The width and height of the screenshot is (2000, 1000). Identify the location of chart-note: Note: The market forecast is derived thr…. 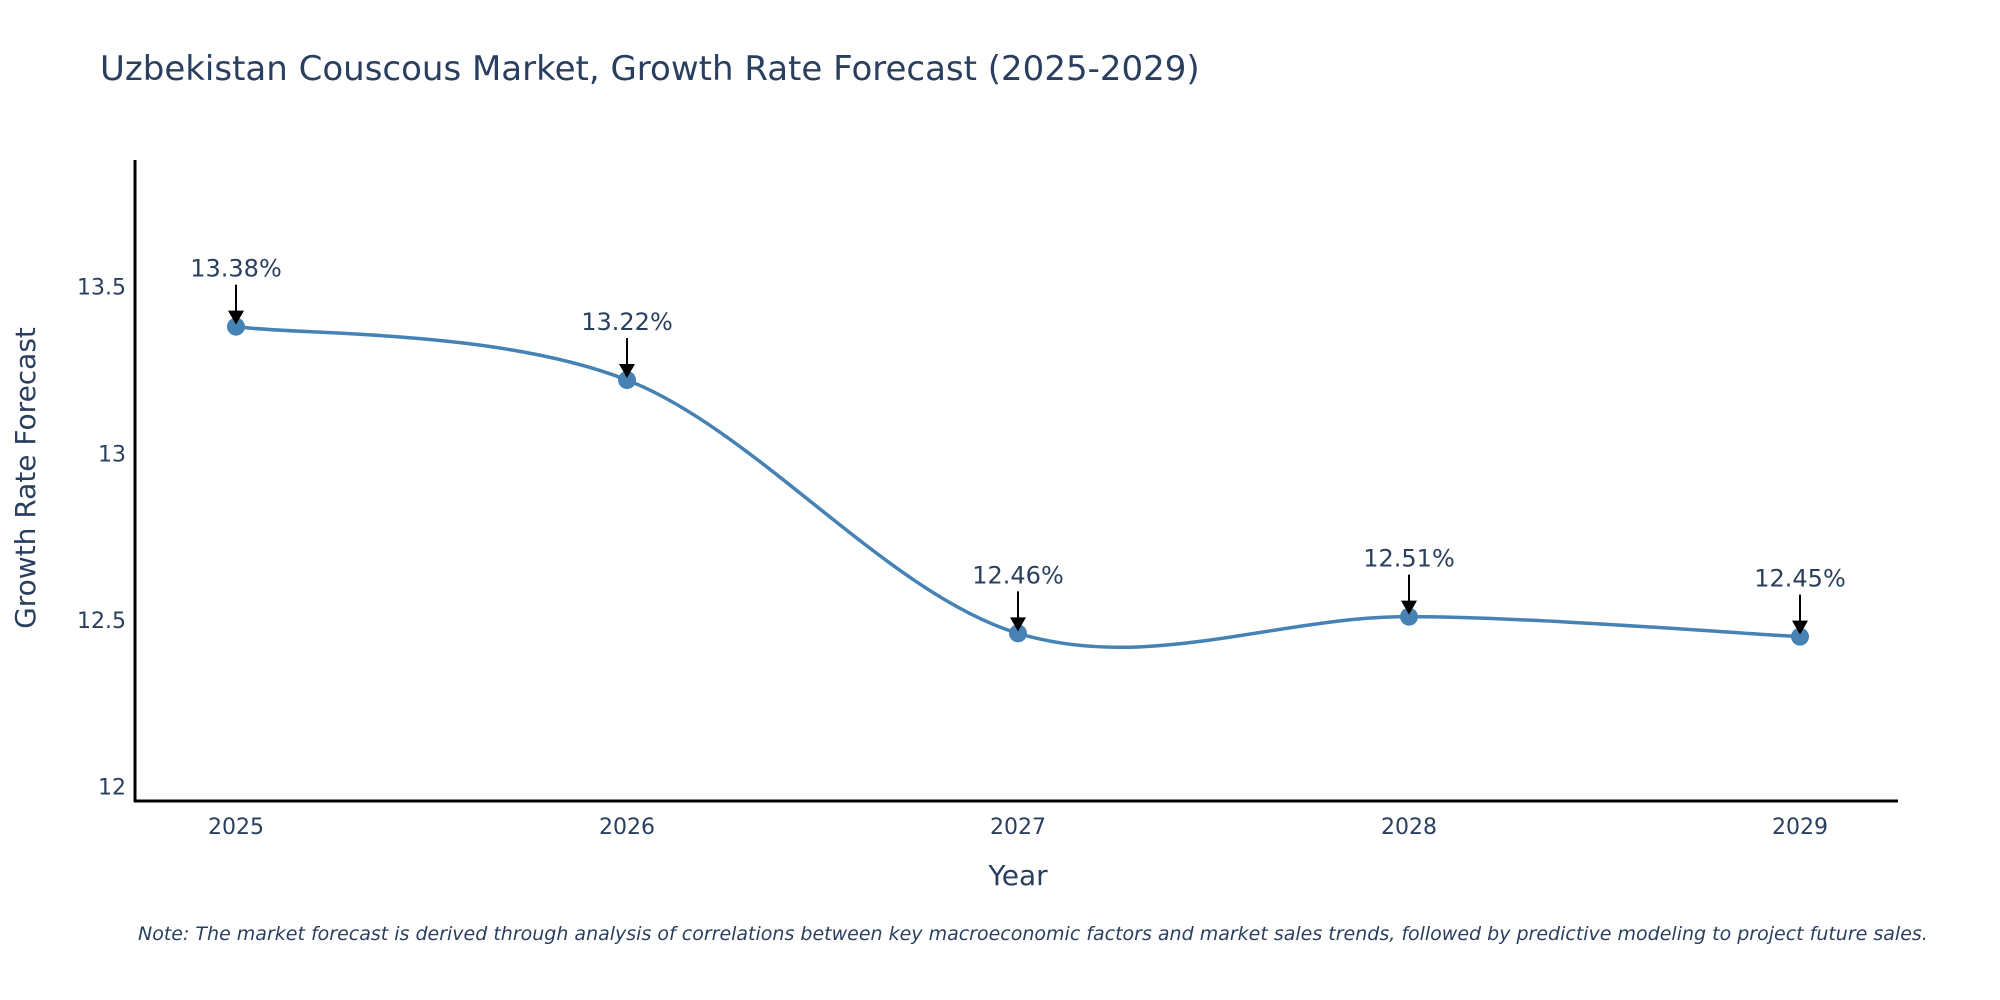
(1033, 934).